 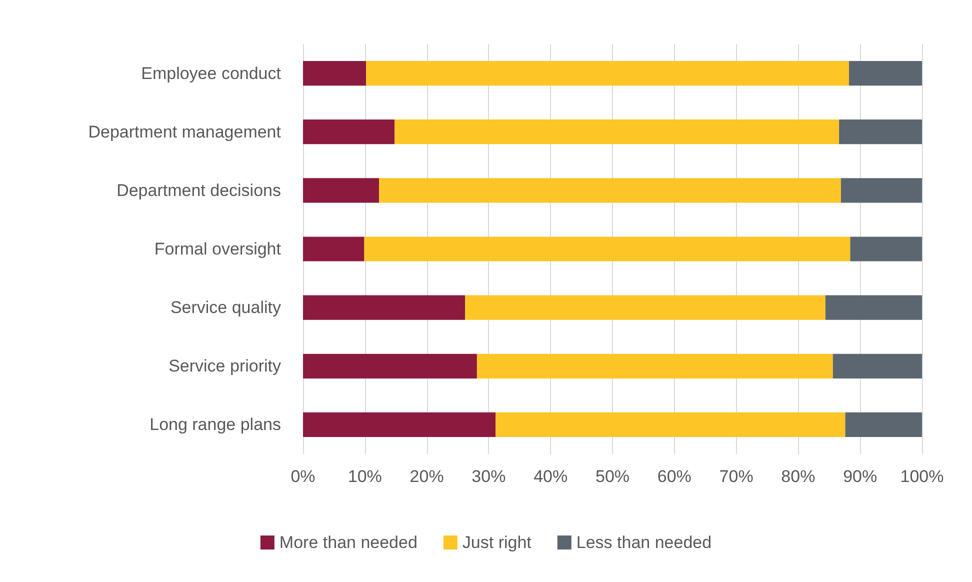 I want to click on y-tick-label: Employee conduct, so click(x=211, y=73).